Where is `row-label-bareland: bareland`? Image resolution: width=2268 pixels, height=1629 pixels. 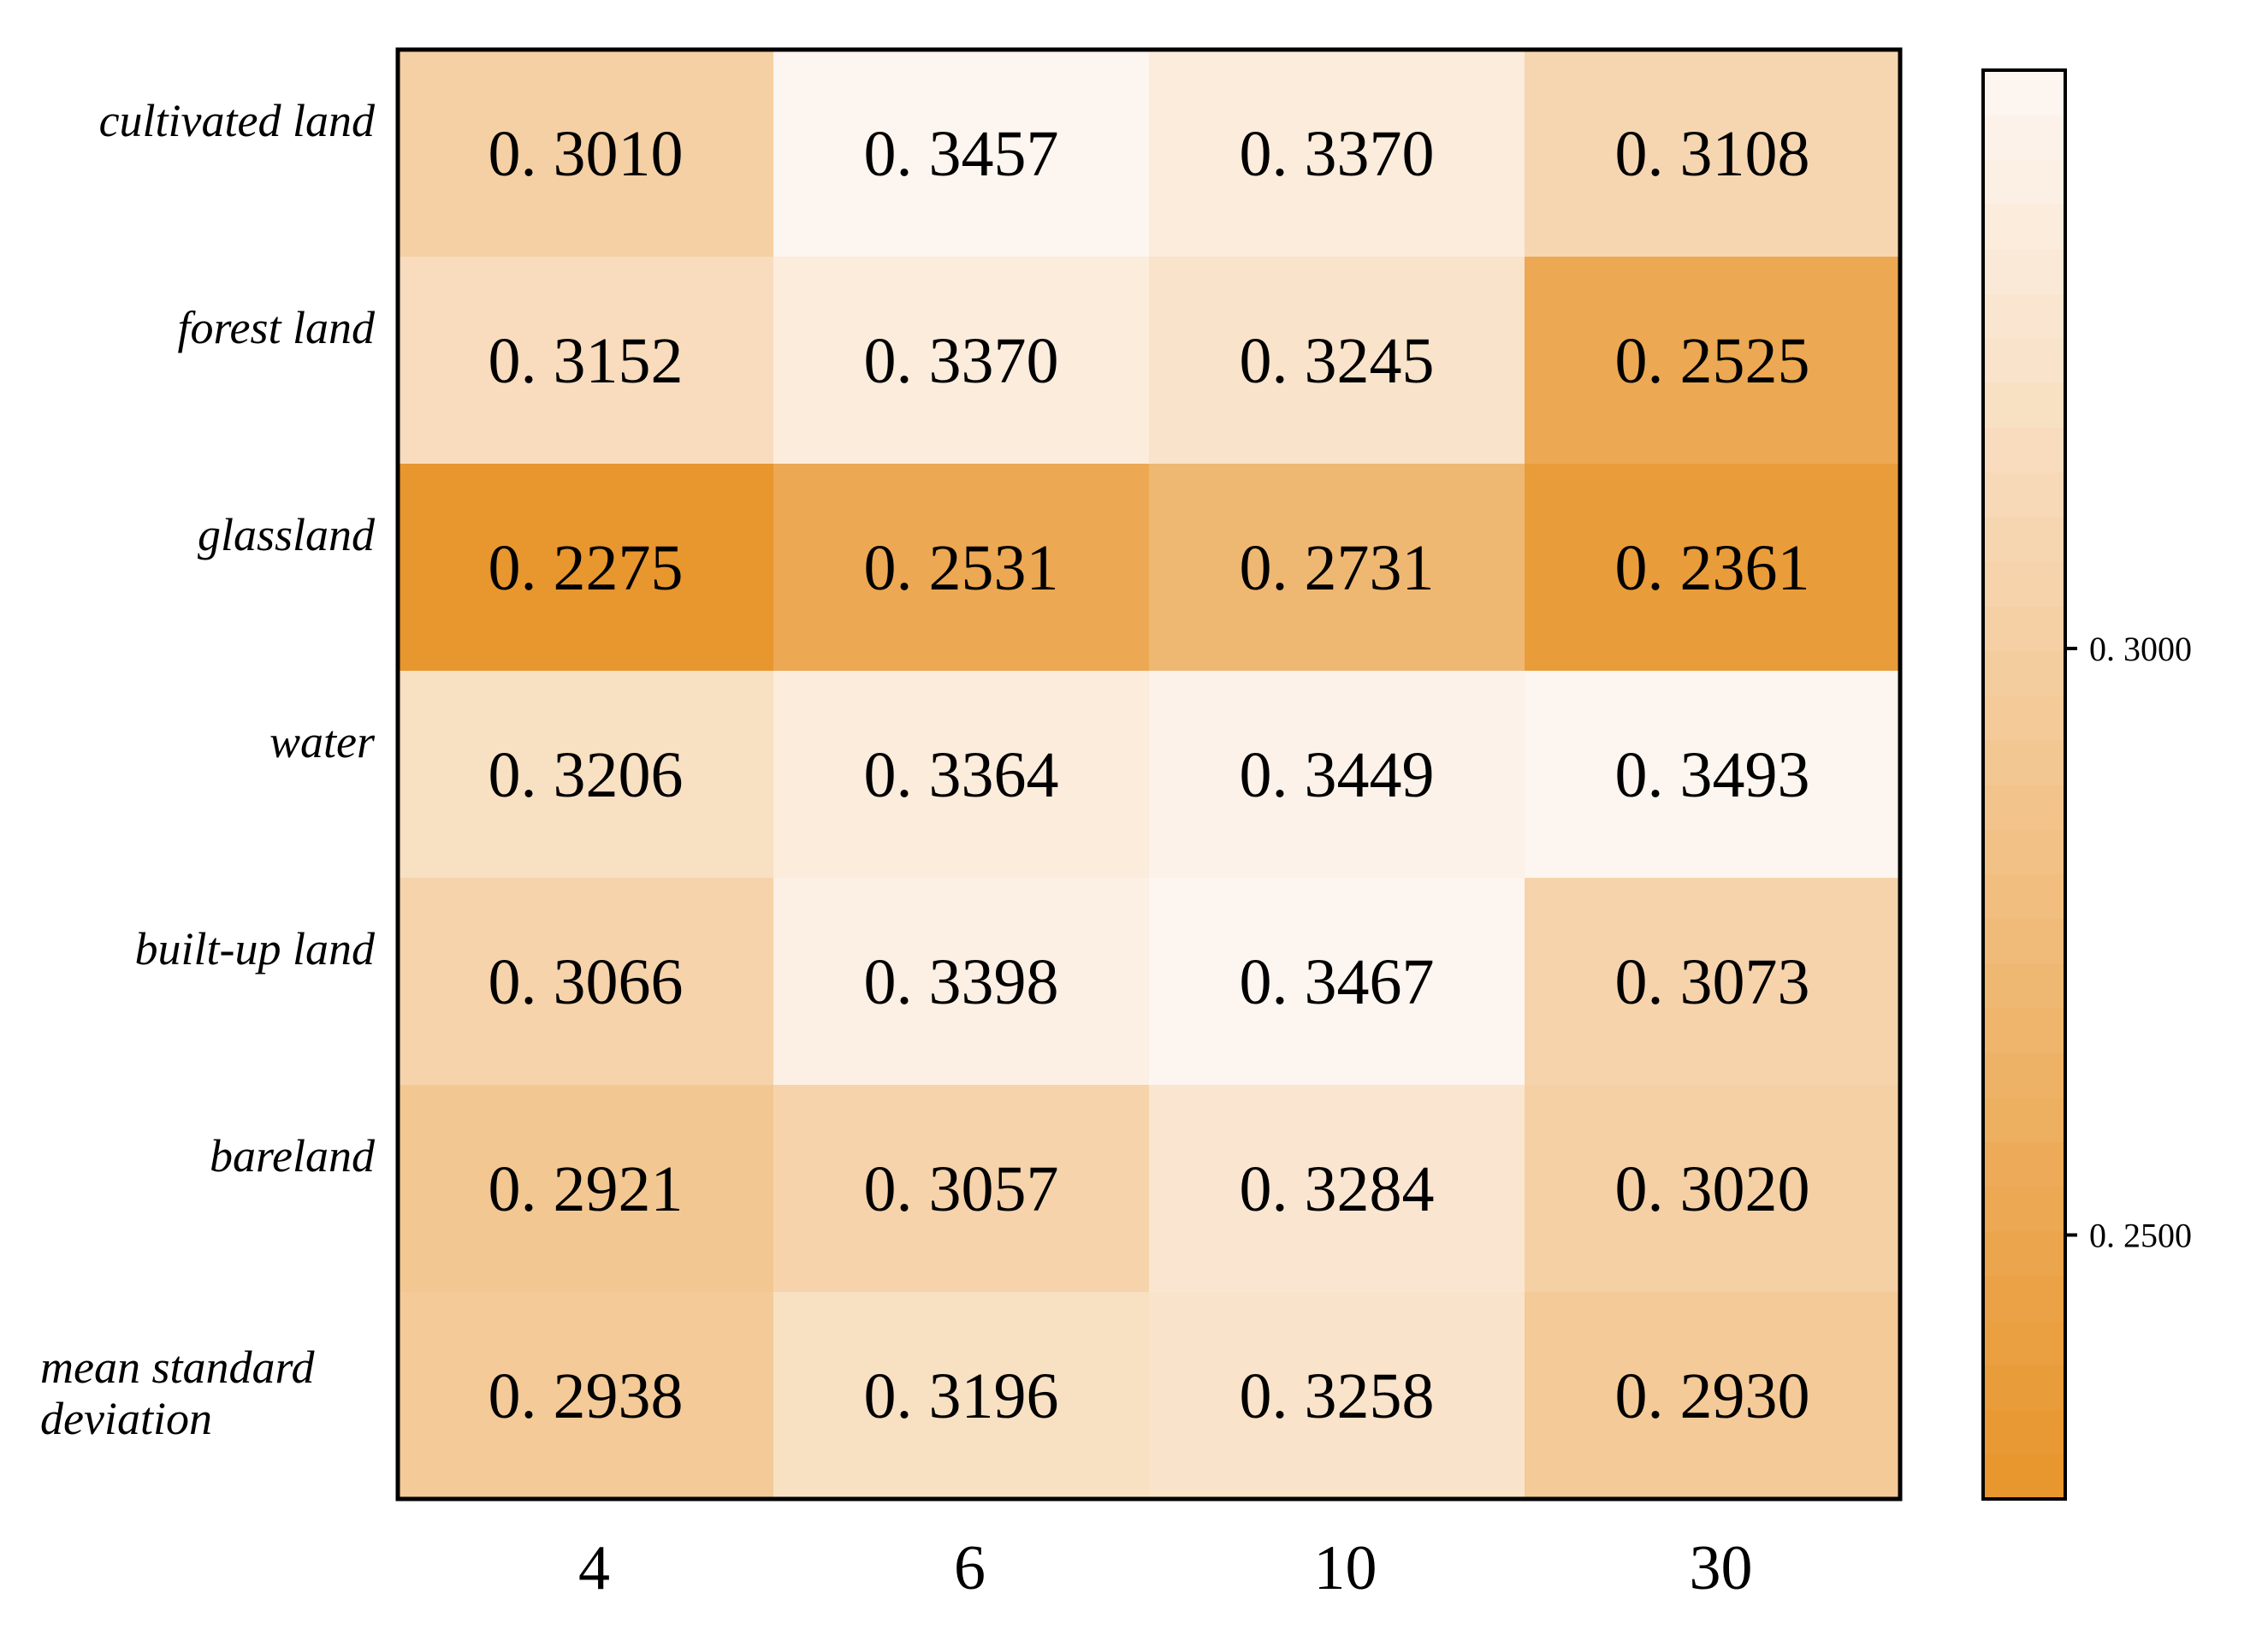 row-label-bareland: bareland is located at coordinates (293, 1156).